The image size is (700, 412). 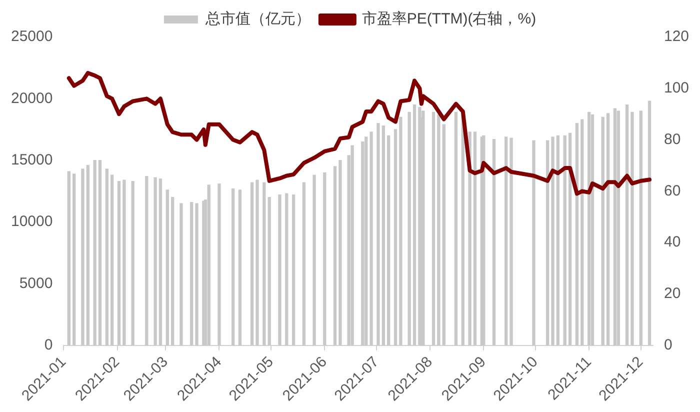 What do you see at coordinates (672, 191) in the screenshot?
I see `y2-tick-label: 60` at bounding box center [672, 191].